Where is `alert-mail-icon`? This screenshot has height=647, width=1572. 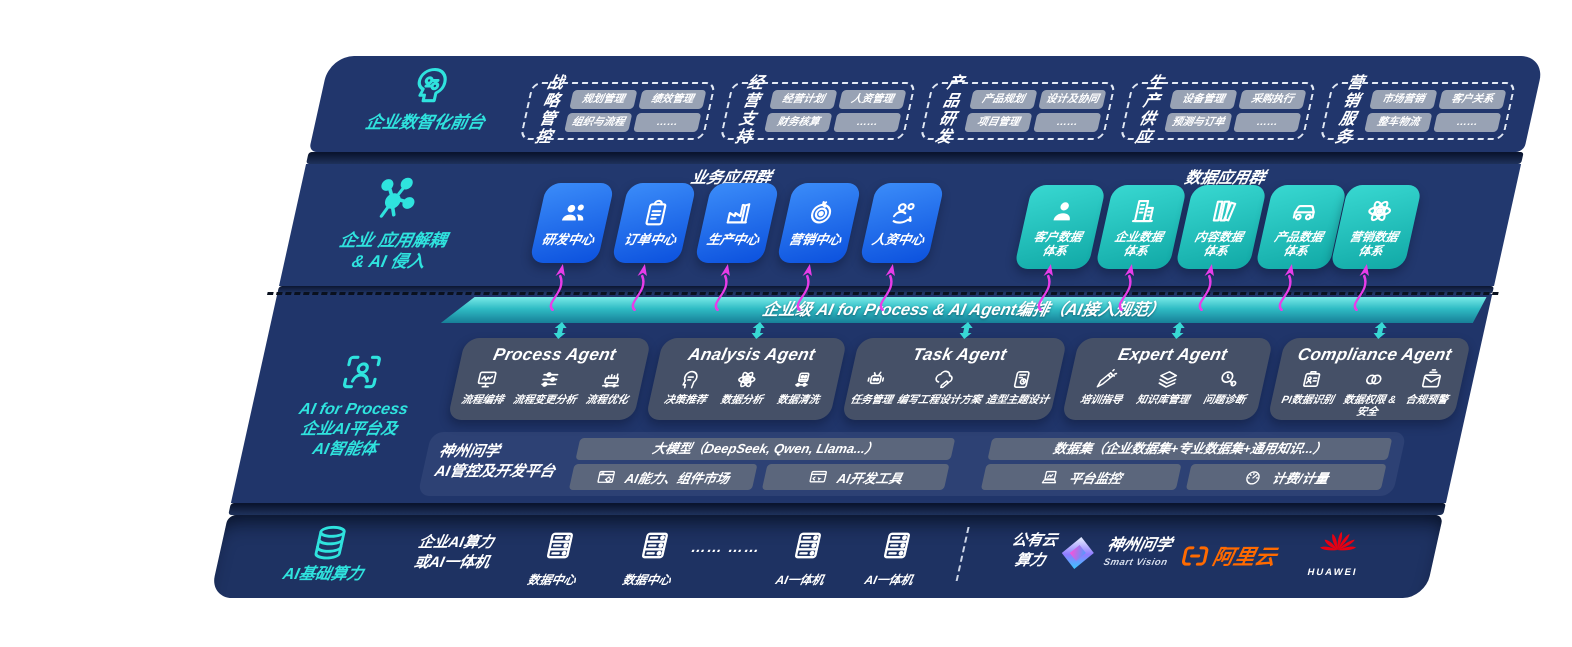
alert-mail-icon is located at coordinates (1431, 379).